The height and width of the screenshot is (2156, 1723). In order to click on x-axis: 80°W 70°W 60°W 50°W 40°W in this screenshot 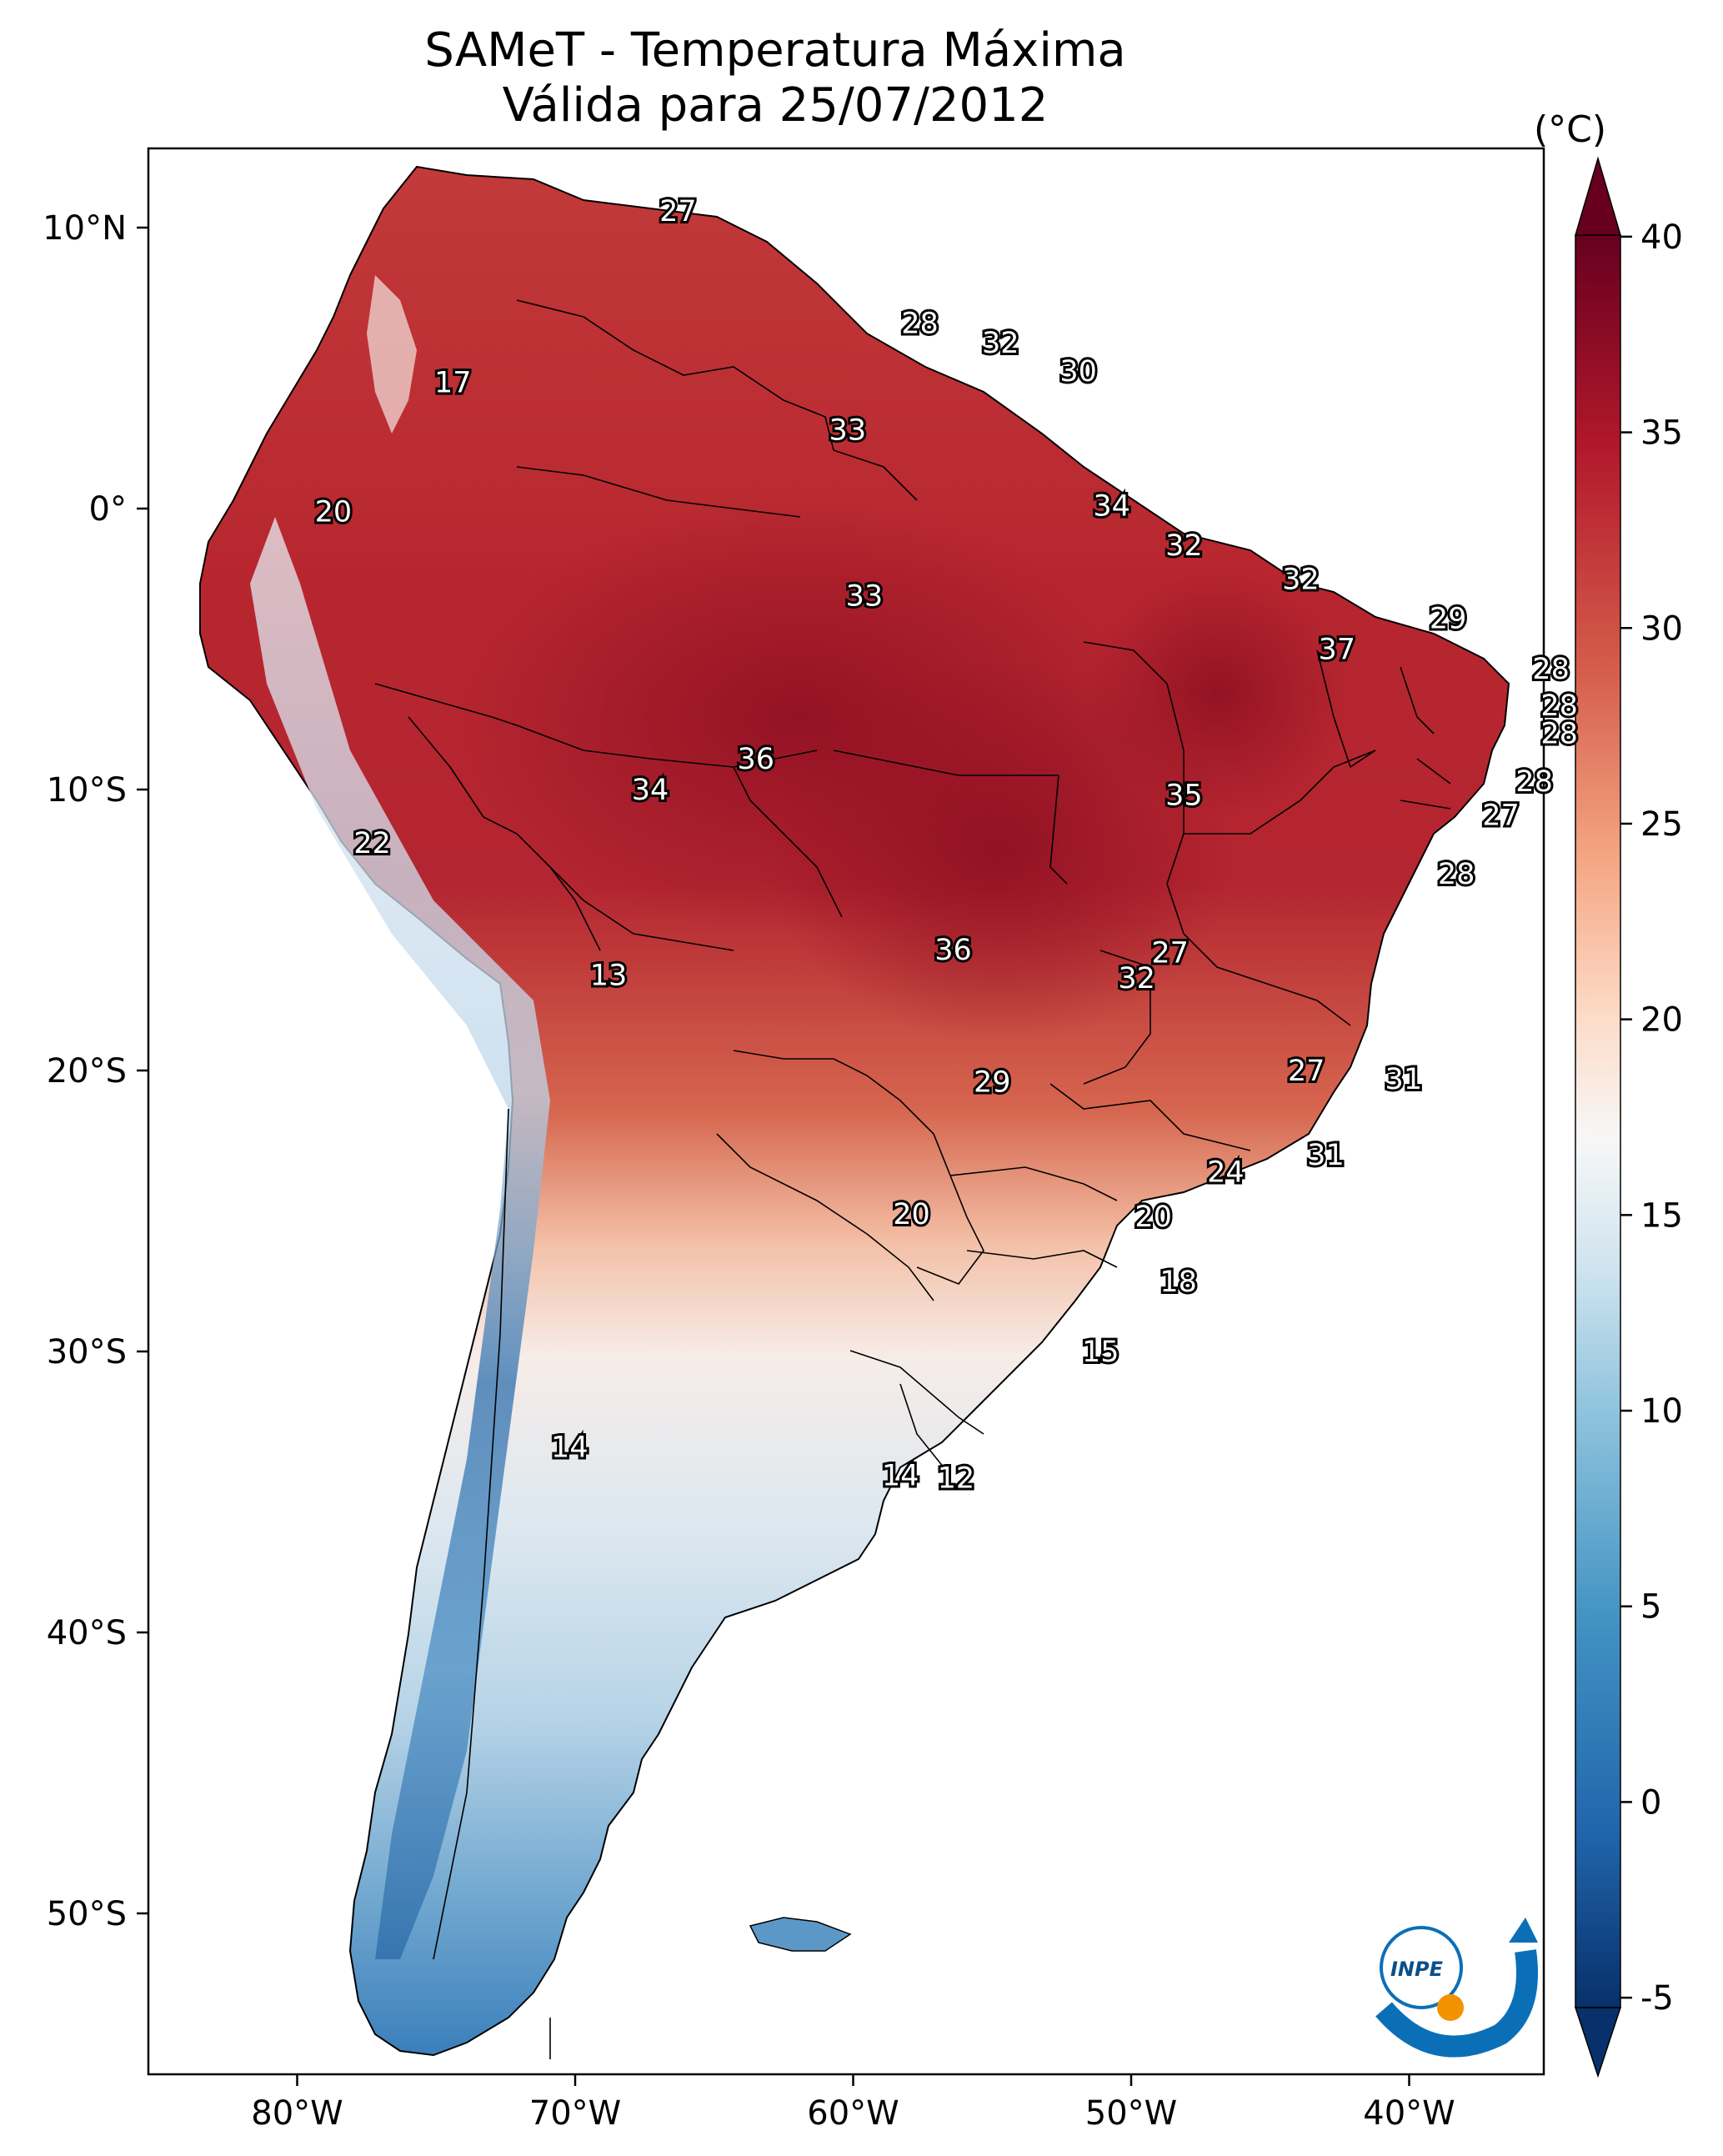, I will do `click(853, 2103)`.